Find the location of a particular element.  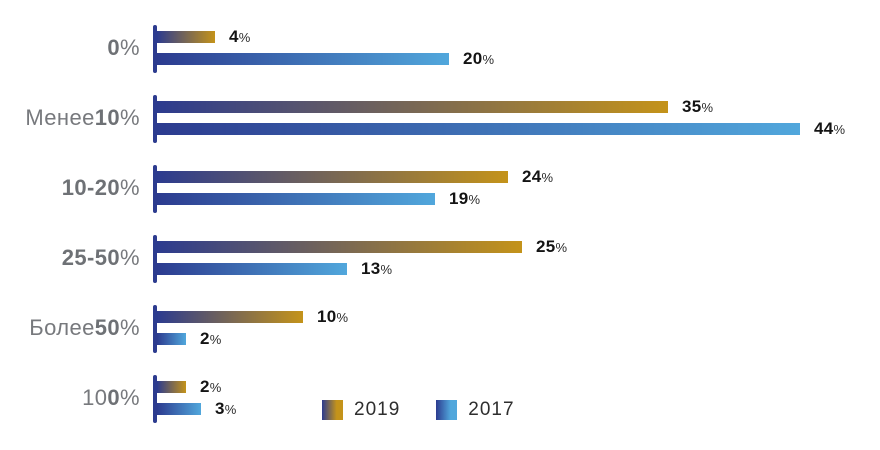

legend-item-2019: 2019 is located at coordinates (361, 410).